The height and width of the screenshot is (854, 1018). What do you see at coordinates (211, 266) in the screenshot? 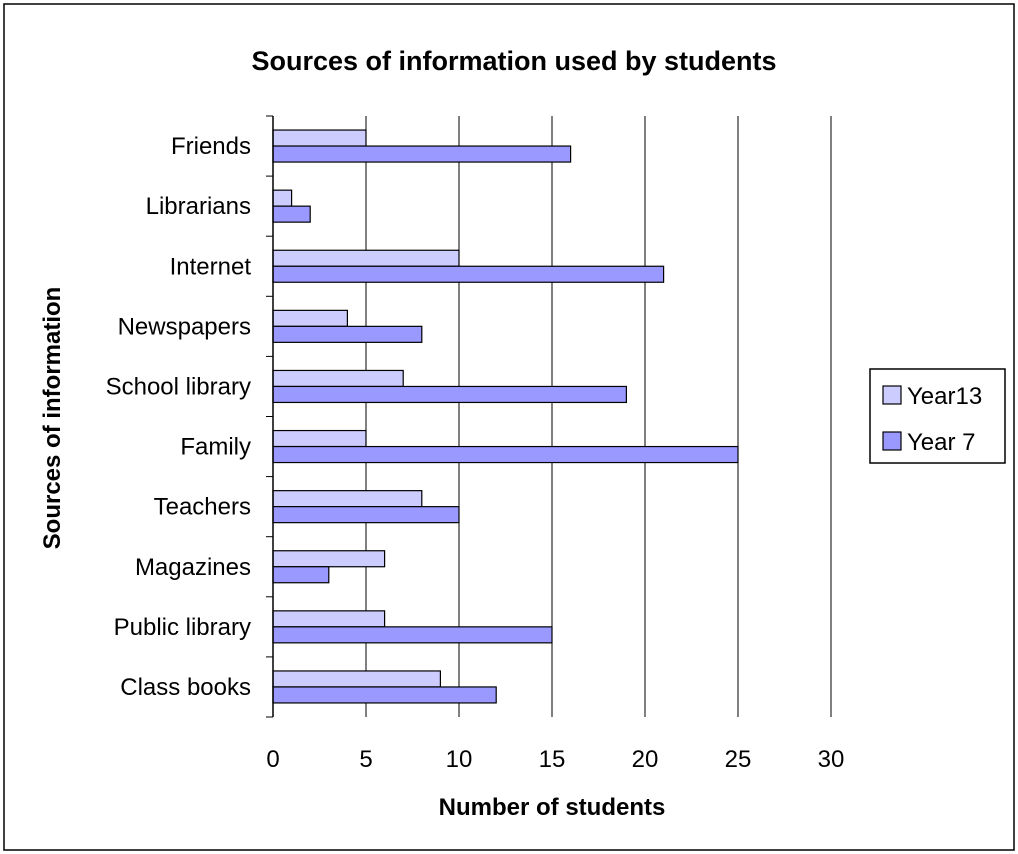
I see `category-label: Internet` at bounding box center [211, 266].